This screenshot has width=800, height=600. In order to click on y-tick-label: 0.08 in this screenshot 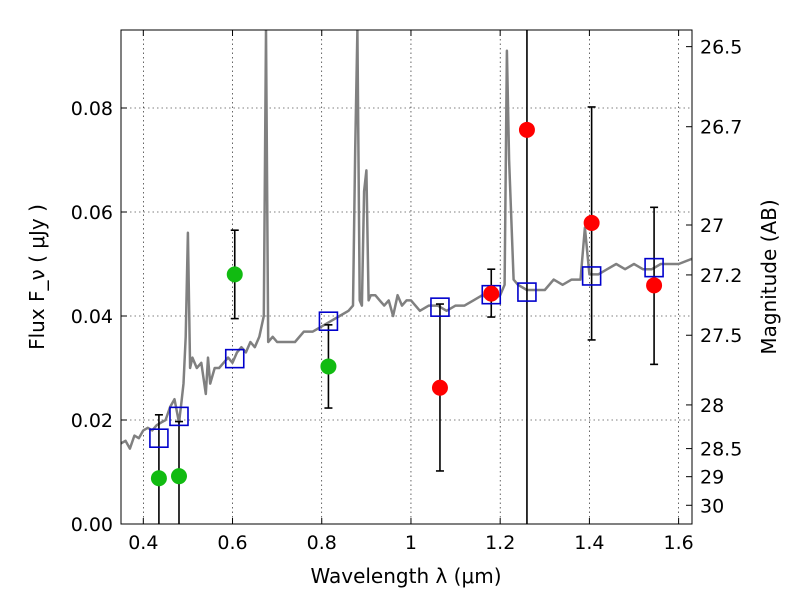, I will do `click(92, 109)`.